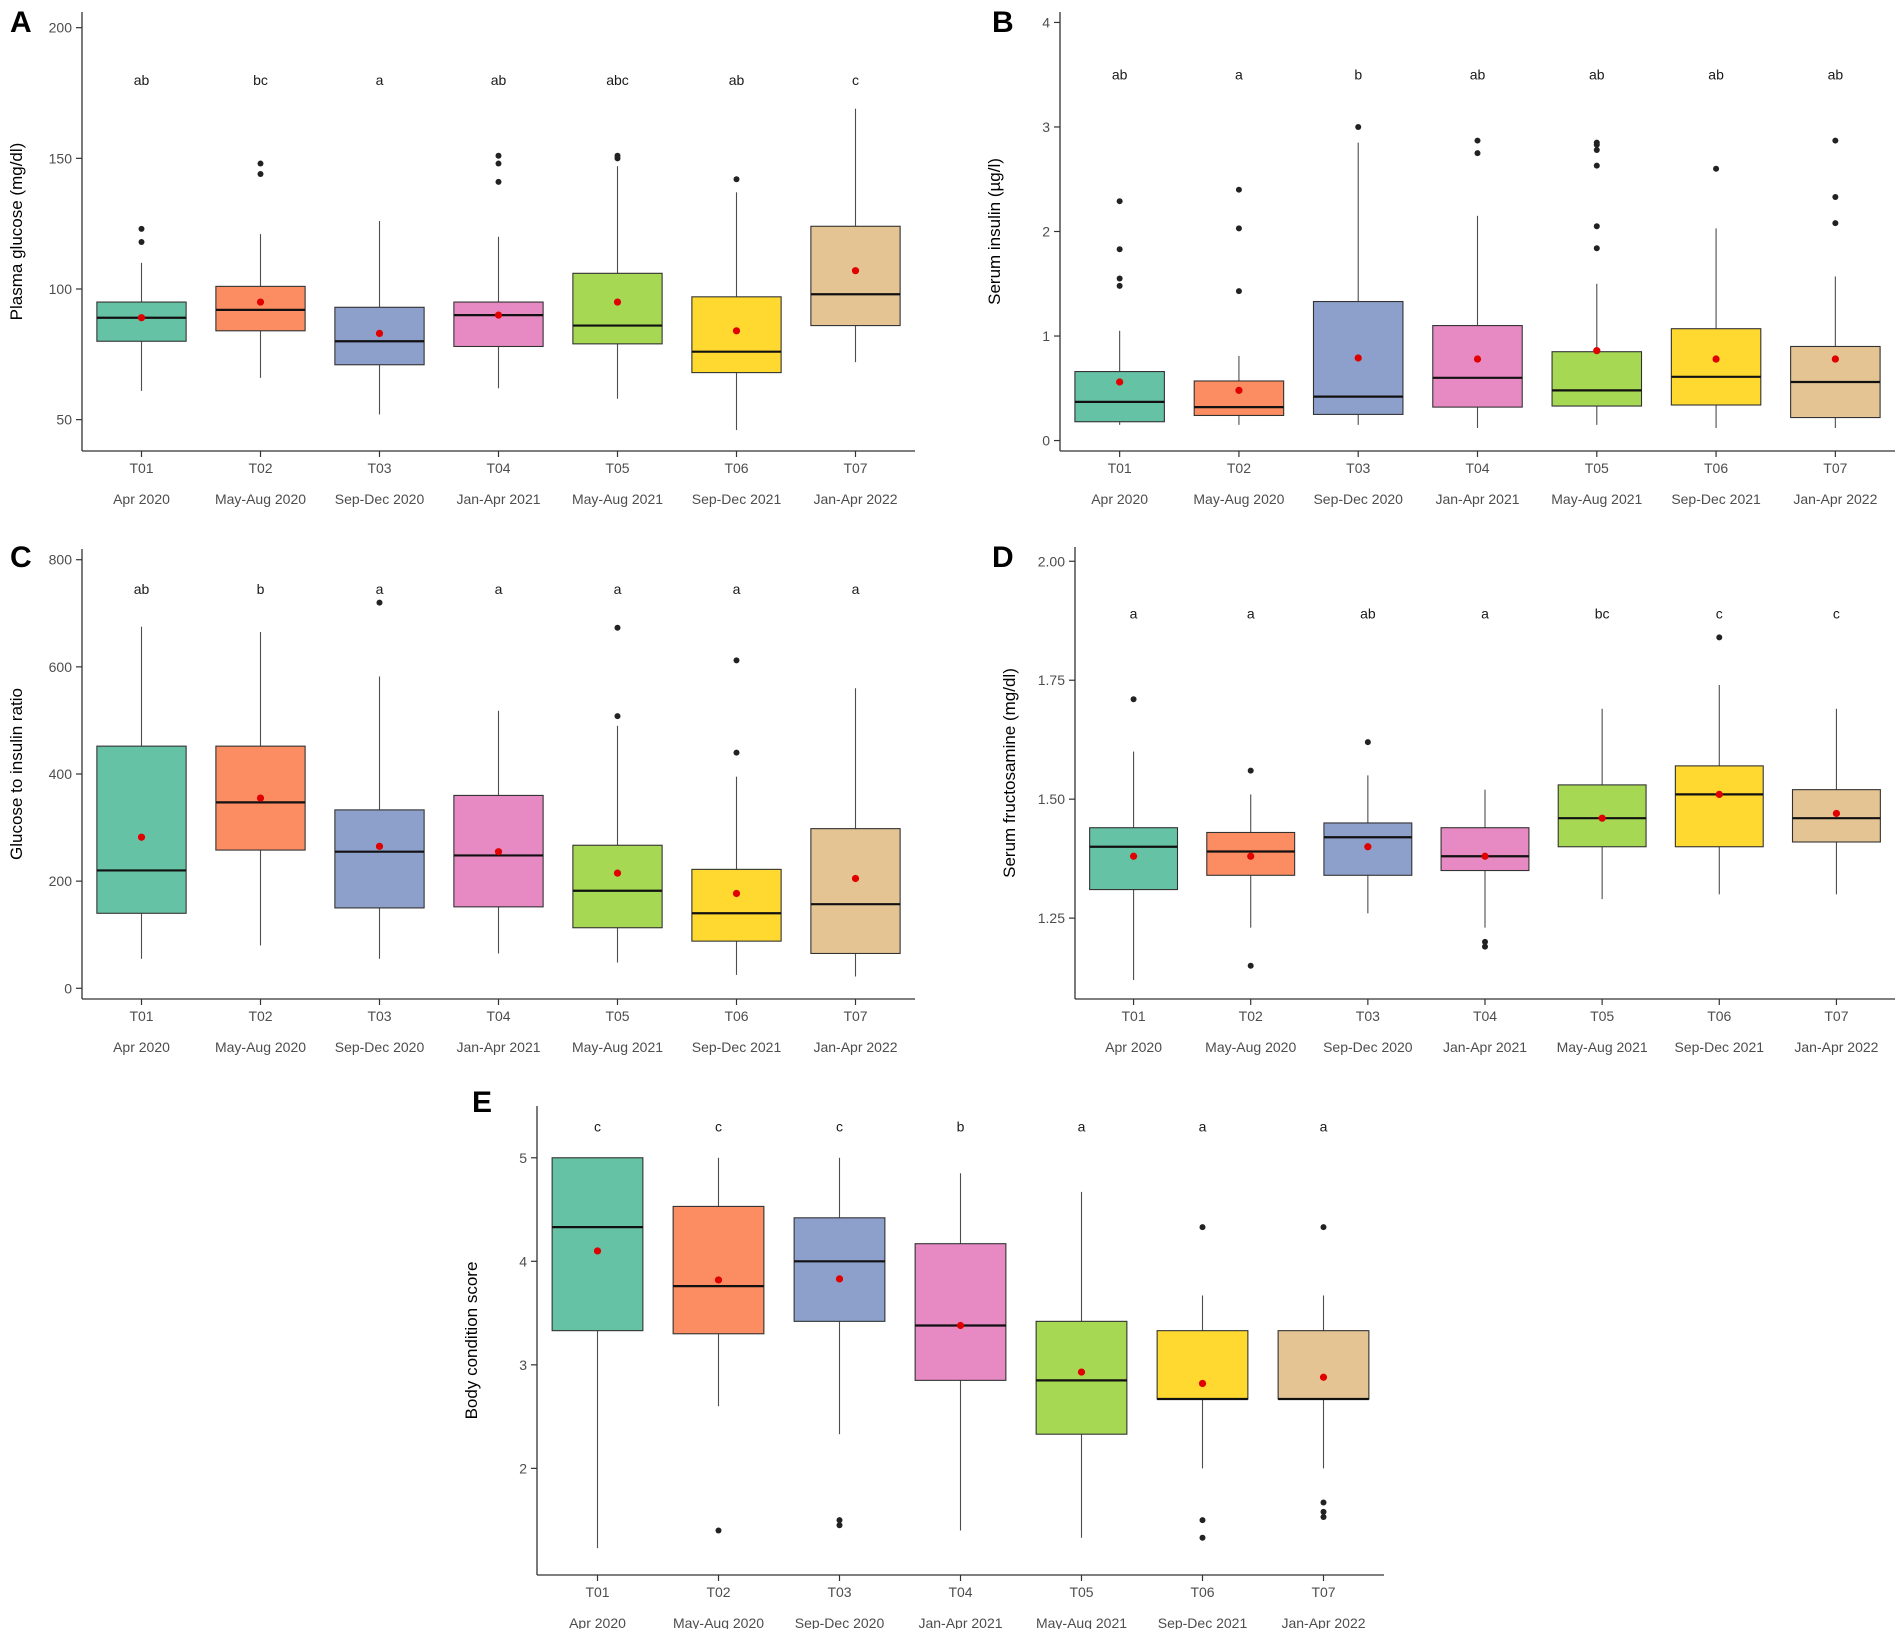 This screenshot has height=1629, width=1902. What do you see at coordinates (1003, 22) in the screenshot?
I see `panel-letter-b: B` at bounding box center [1003, 22].